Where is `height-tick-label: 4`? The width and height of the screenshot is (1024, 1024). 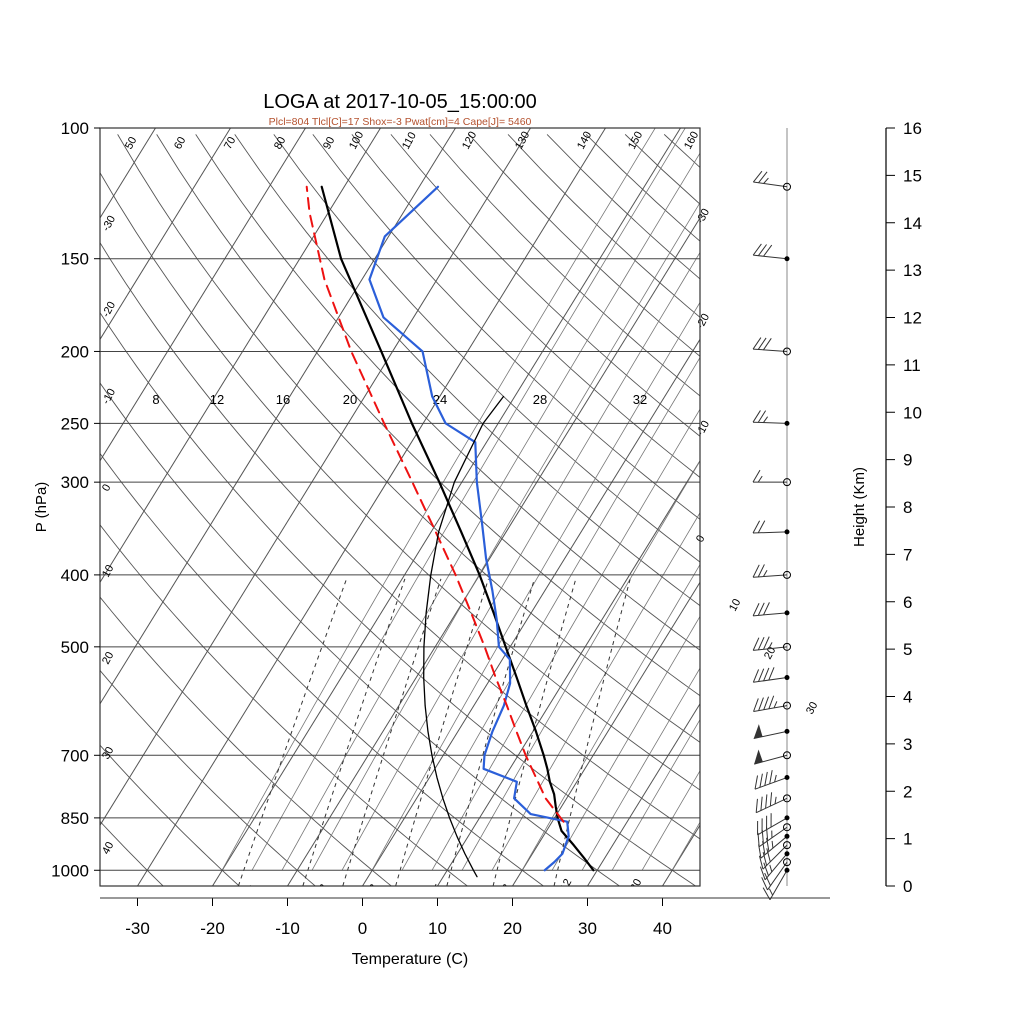
height-tick-label: 4 is located at coordinates (907, 697).